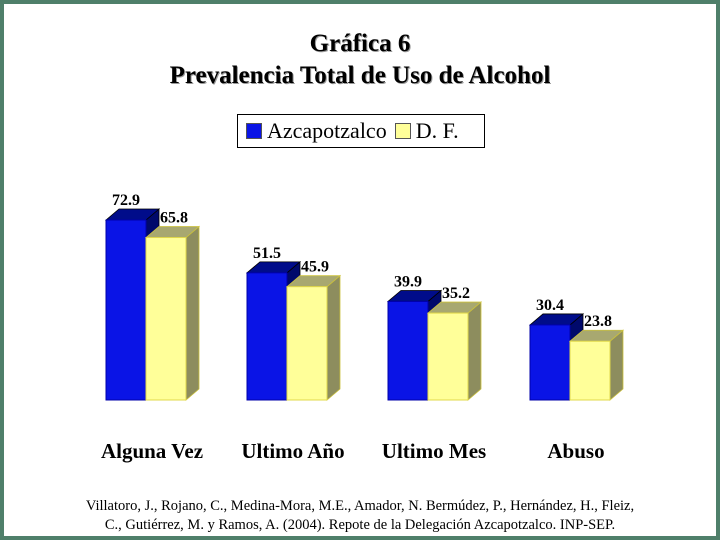 The width and height of the screenshot is (720, 540). Describe the element at coordinates (327, 130) in the screenshot. I see `legend-label-azcapotzalco: Azcapotzalco` at that location.